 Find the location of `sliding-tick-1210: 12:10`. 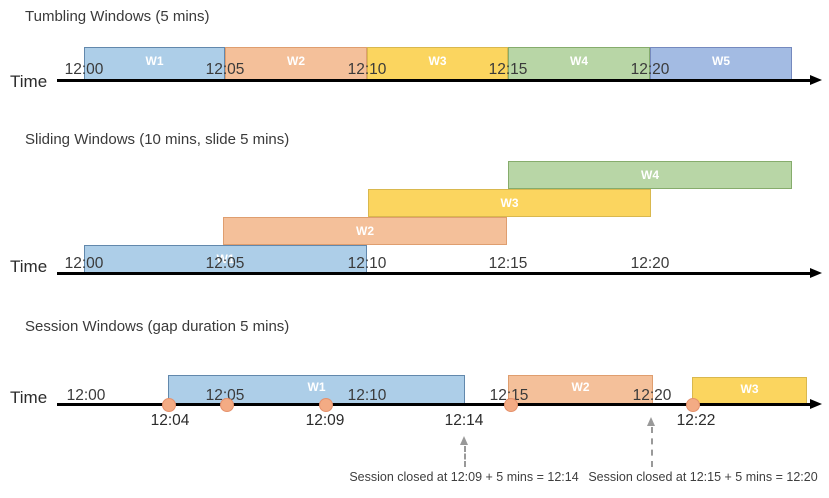

sliding-tick-1210: 12:10 is located at coordinates (367, 263).